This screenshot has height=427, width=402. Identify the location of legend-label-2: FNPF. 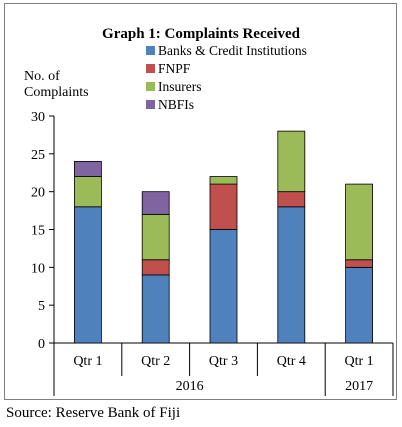
(174, 68).